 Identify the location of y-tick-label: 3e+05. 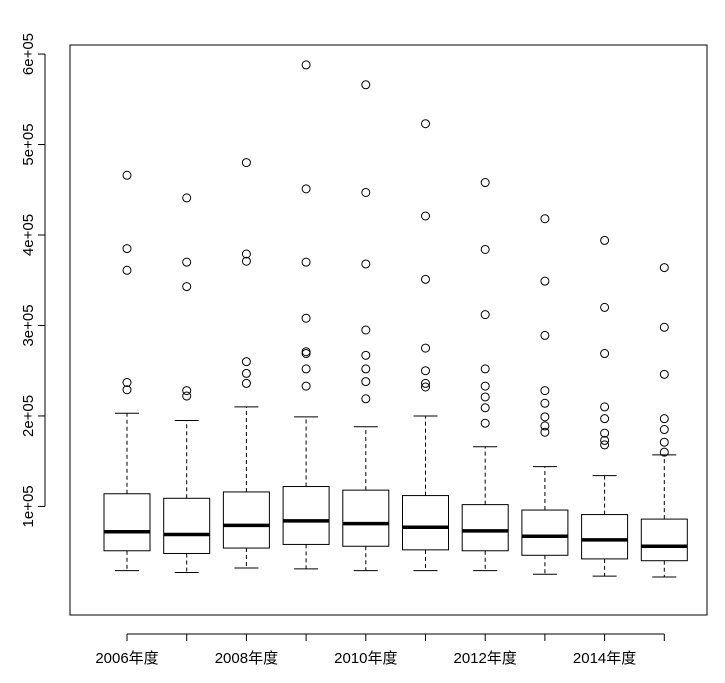
(28, 325).